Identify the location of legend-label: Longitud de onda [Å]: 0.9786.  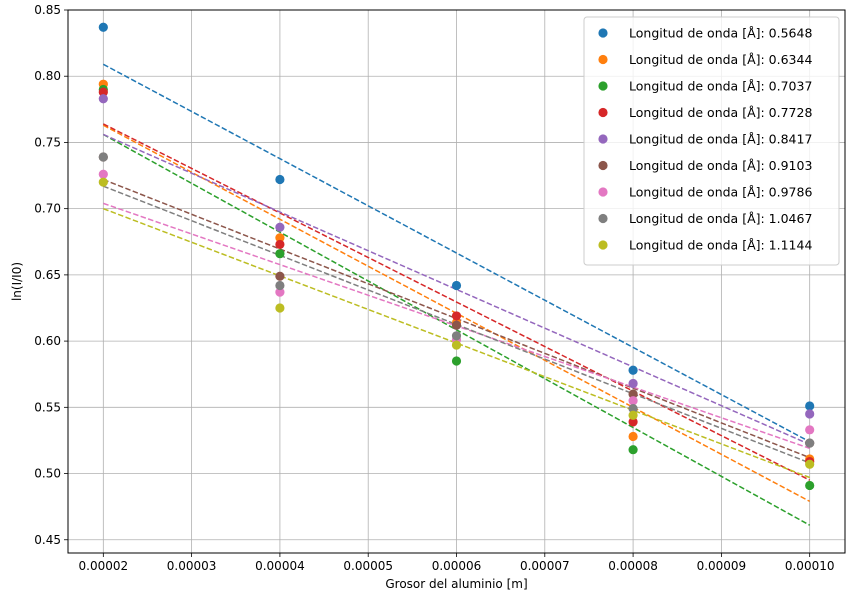
(720, 192).